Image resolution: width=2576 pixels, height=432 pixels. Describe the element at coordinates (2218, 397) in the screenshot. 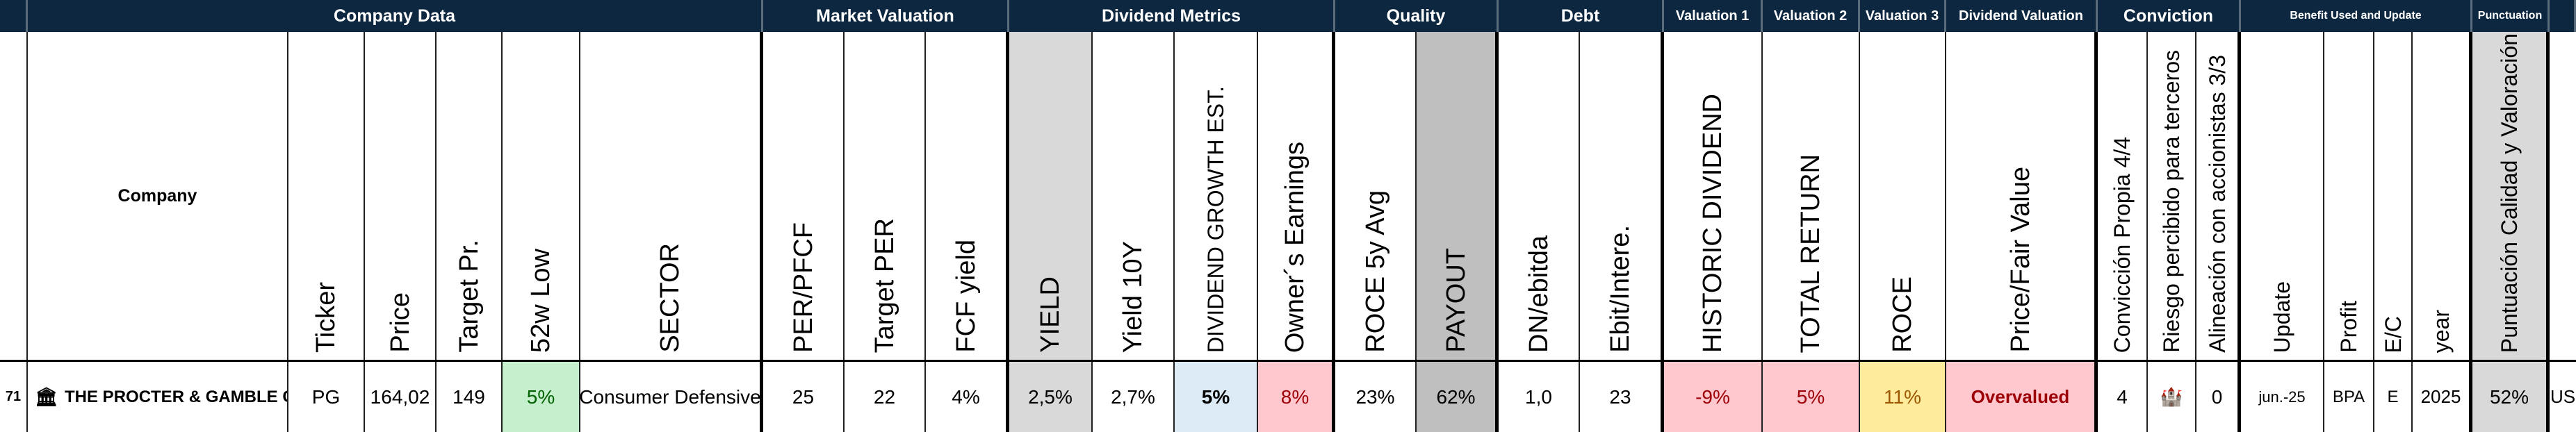

I see `alineacion-cell: 0` at that location.